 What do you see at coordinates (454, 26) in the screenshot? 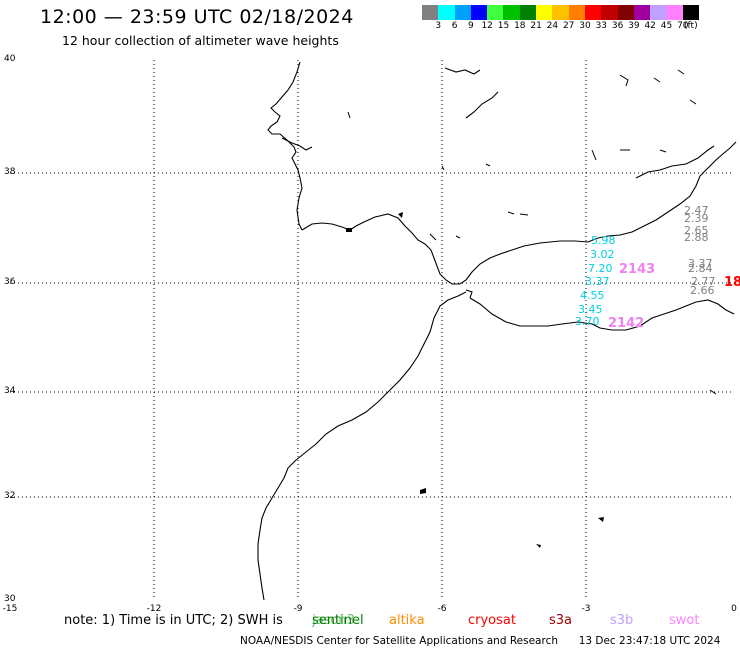
I see `color-legend-label: 6` at bounding box center [454, 26].